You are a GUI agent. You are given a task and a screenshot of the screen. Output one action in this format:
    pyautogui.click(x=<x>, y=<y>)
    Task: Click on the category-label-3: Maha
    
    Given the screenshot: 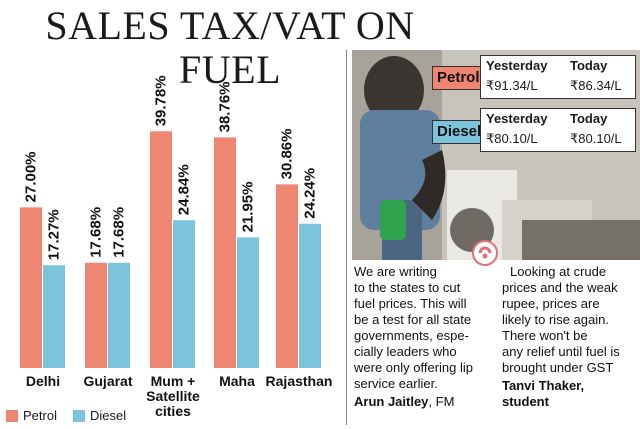 What is the action you would take?
    pyautogui.click(x=237, y=381)
    